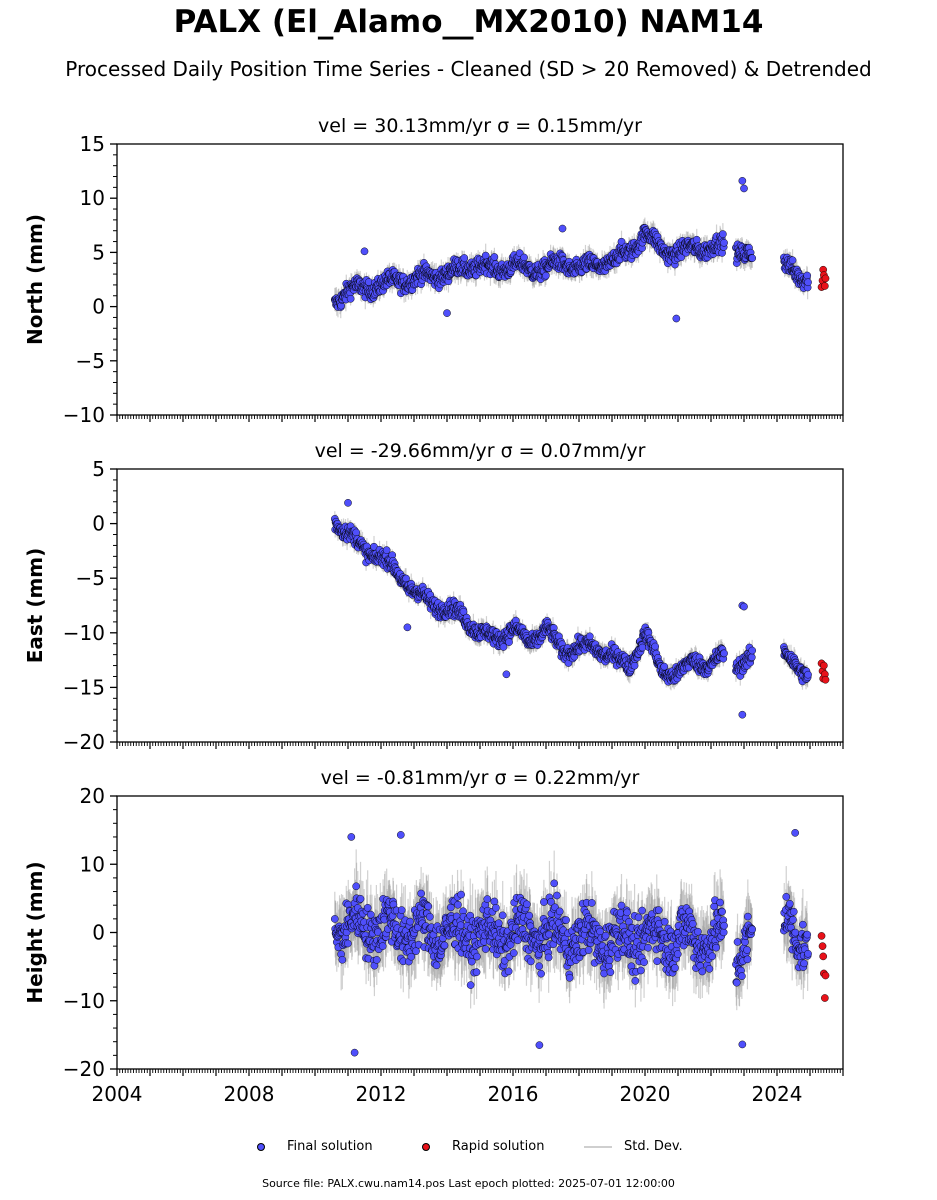  I want to click on data-layer-height, so click(580, 943).